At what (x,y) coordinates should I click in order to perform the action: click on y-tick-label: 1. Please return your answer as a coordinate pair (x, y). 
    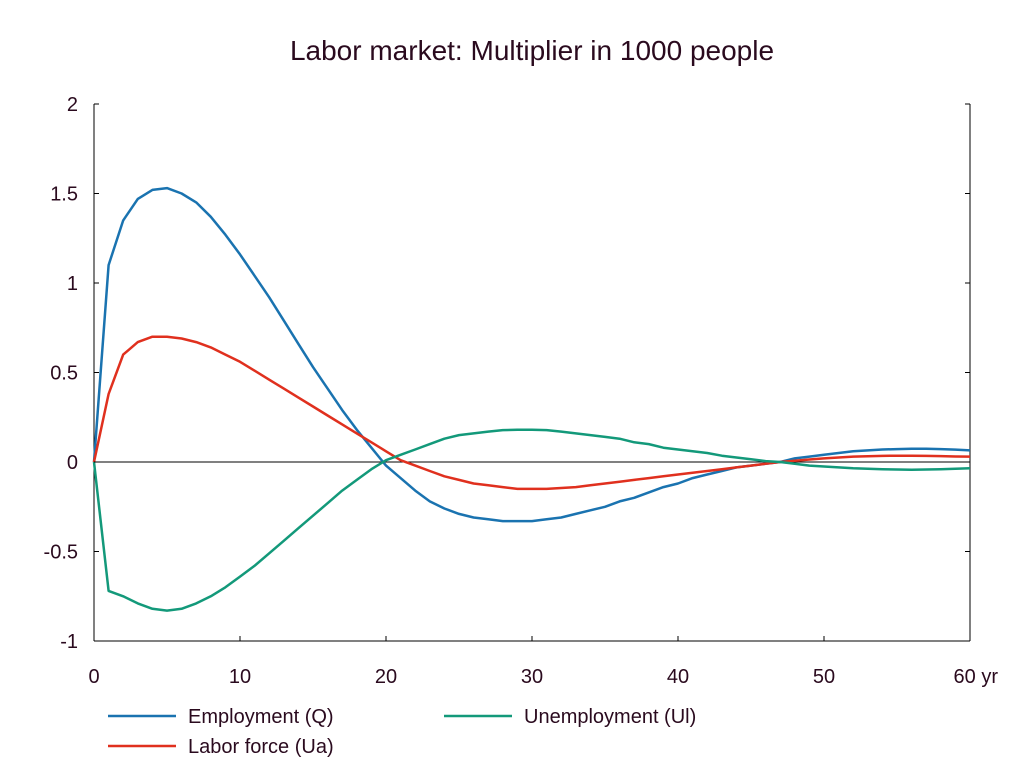
    Looking at the image, I should click on (72, 284).